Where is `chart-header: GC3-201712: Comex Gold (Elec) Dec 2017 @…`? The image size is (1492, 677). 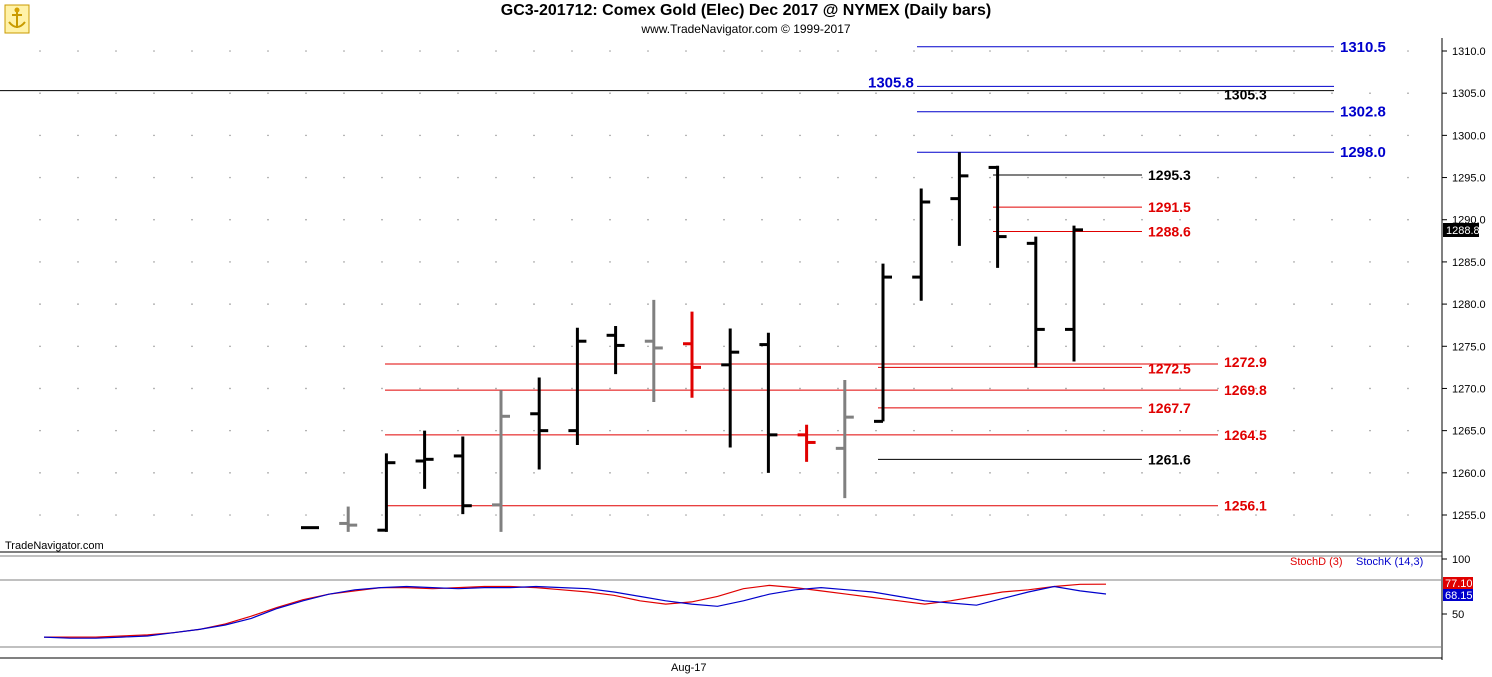
chart-header: GC3-201712: Comex Gold (Elec) Dec 2017 @… is located at coordinates (746, 19).